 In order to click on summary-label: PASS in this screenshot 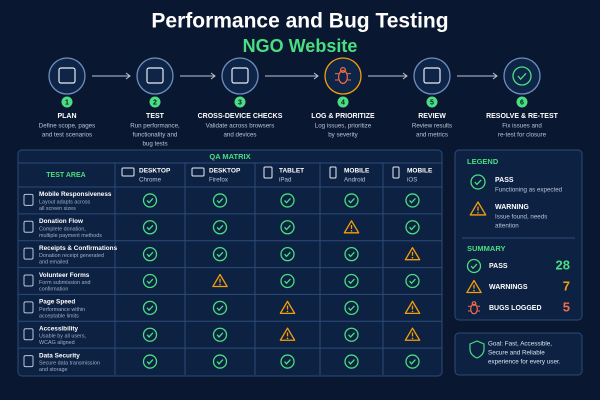, I will do `click(498, 266)`.